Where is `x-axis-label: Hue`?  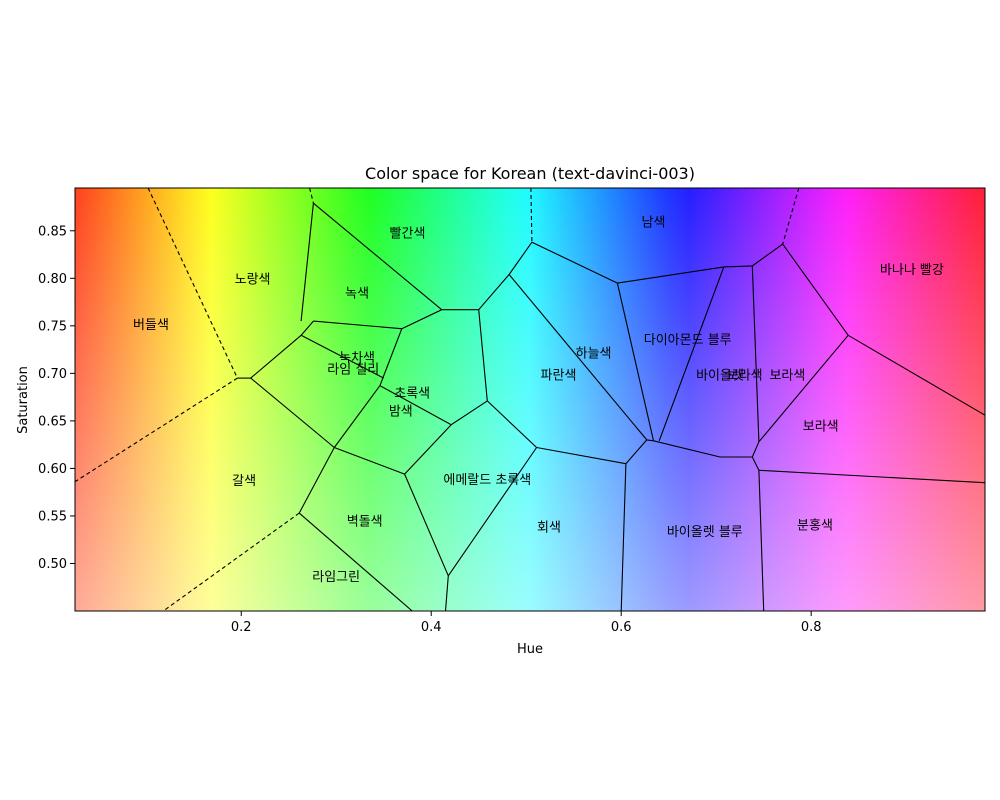 x-axis-label: Hue is located at coordinates (530, 649).